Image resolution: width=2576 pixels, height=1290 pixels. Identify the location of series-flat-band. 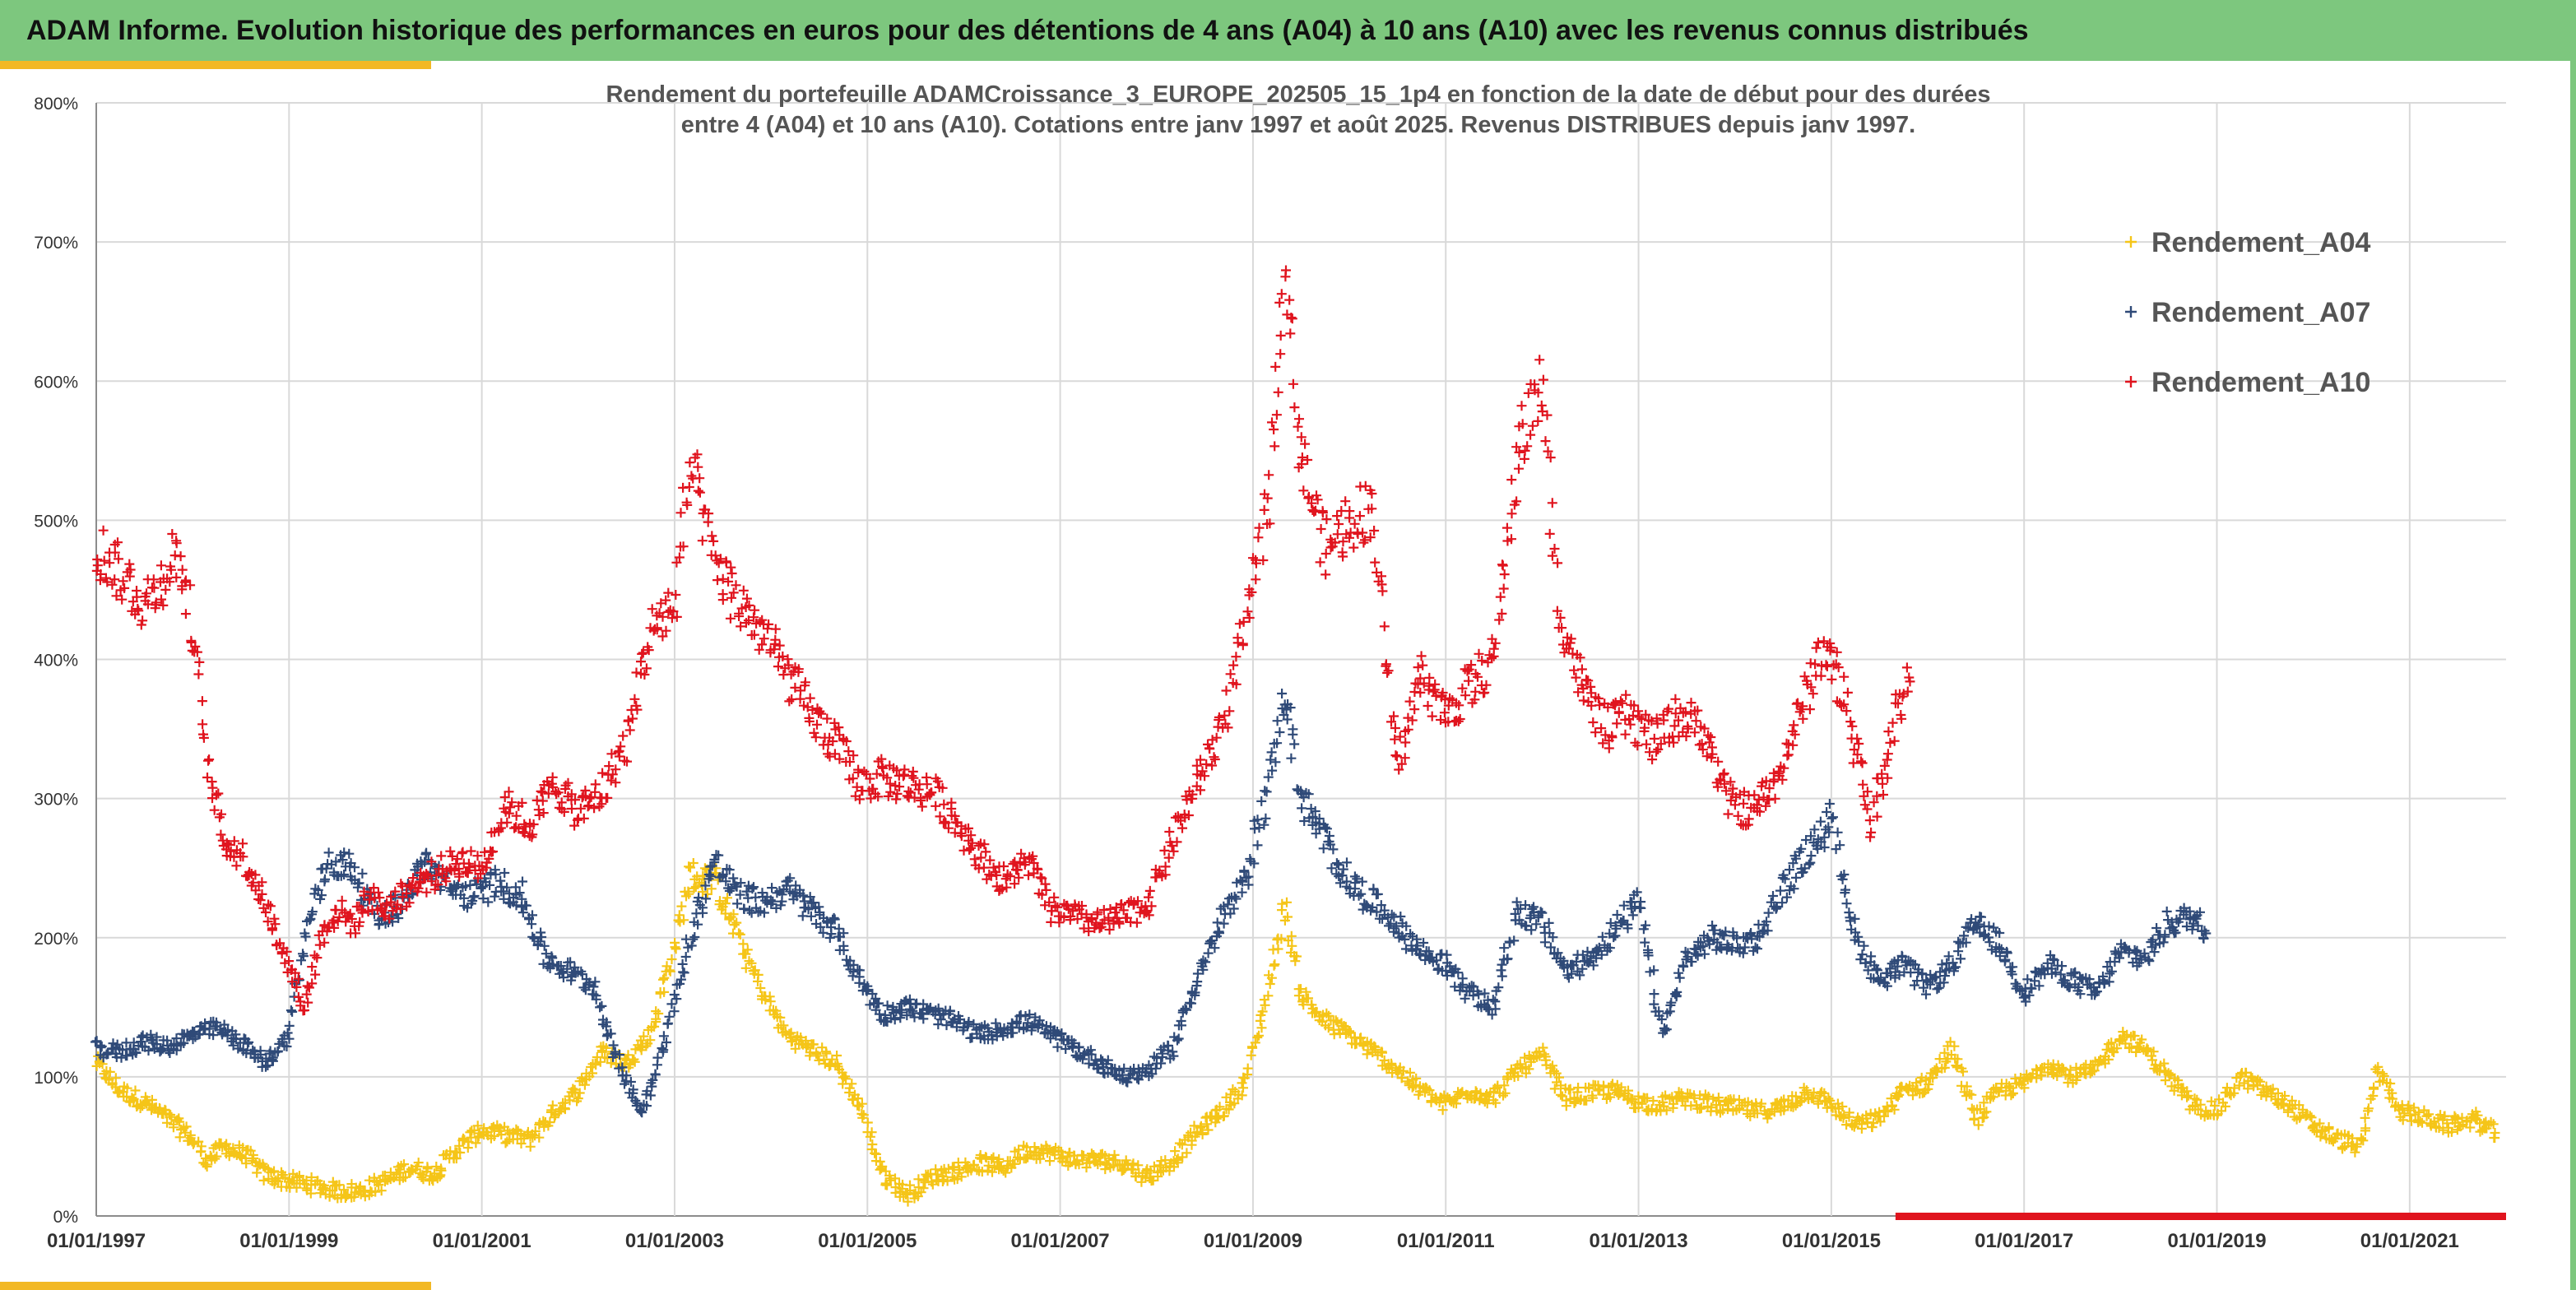
(2200, 1216).